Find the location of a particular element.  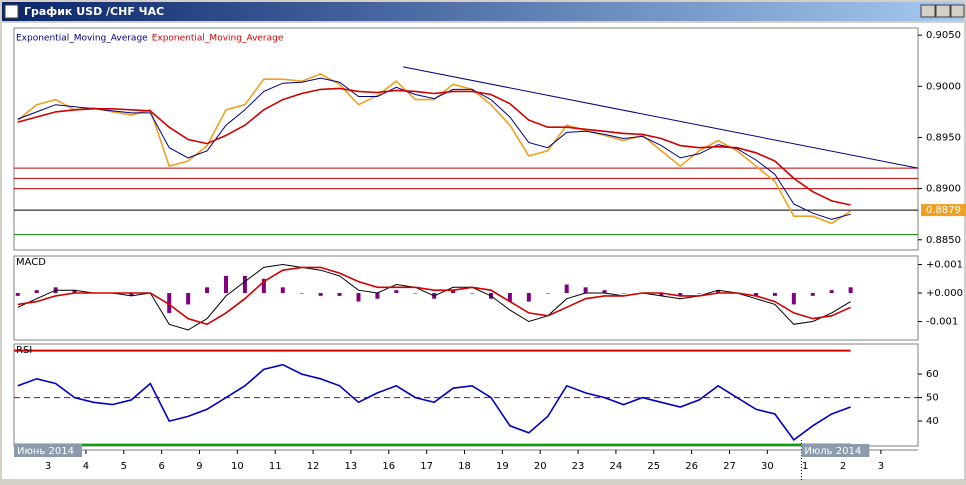

x-tick-label: 26 is located at coordinates (691, 466).